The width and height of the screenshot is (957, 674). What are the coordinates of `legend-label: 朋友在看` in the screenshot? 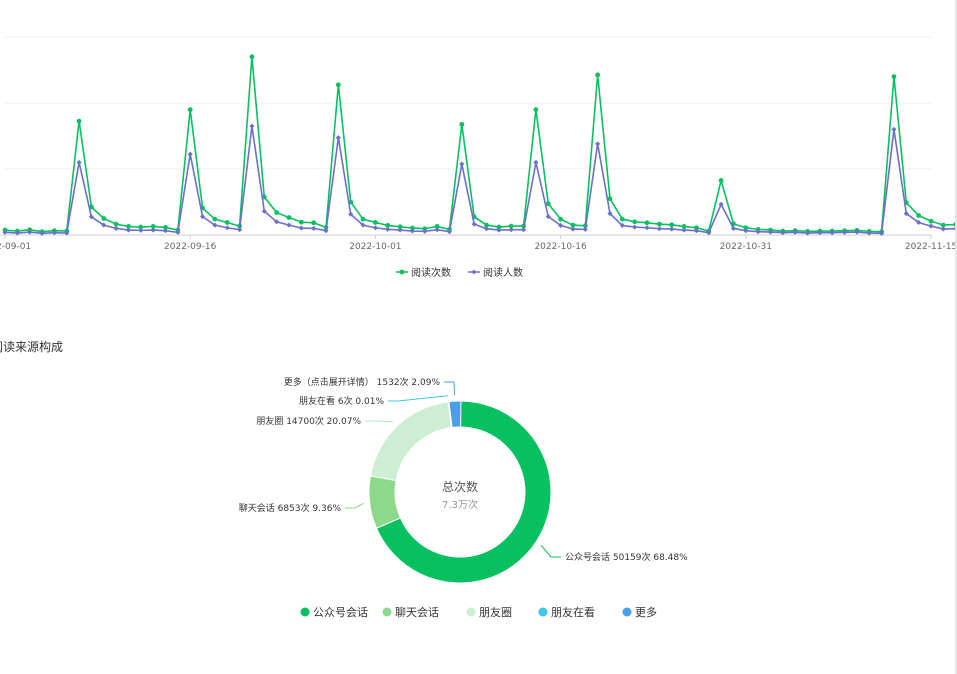 It's located at (573, 612).